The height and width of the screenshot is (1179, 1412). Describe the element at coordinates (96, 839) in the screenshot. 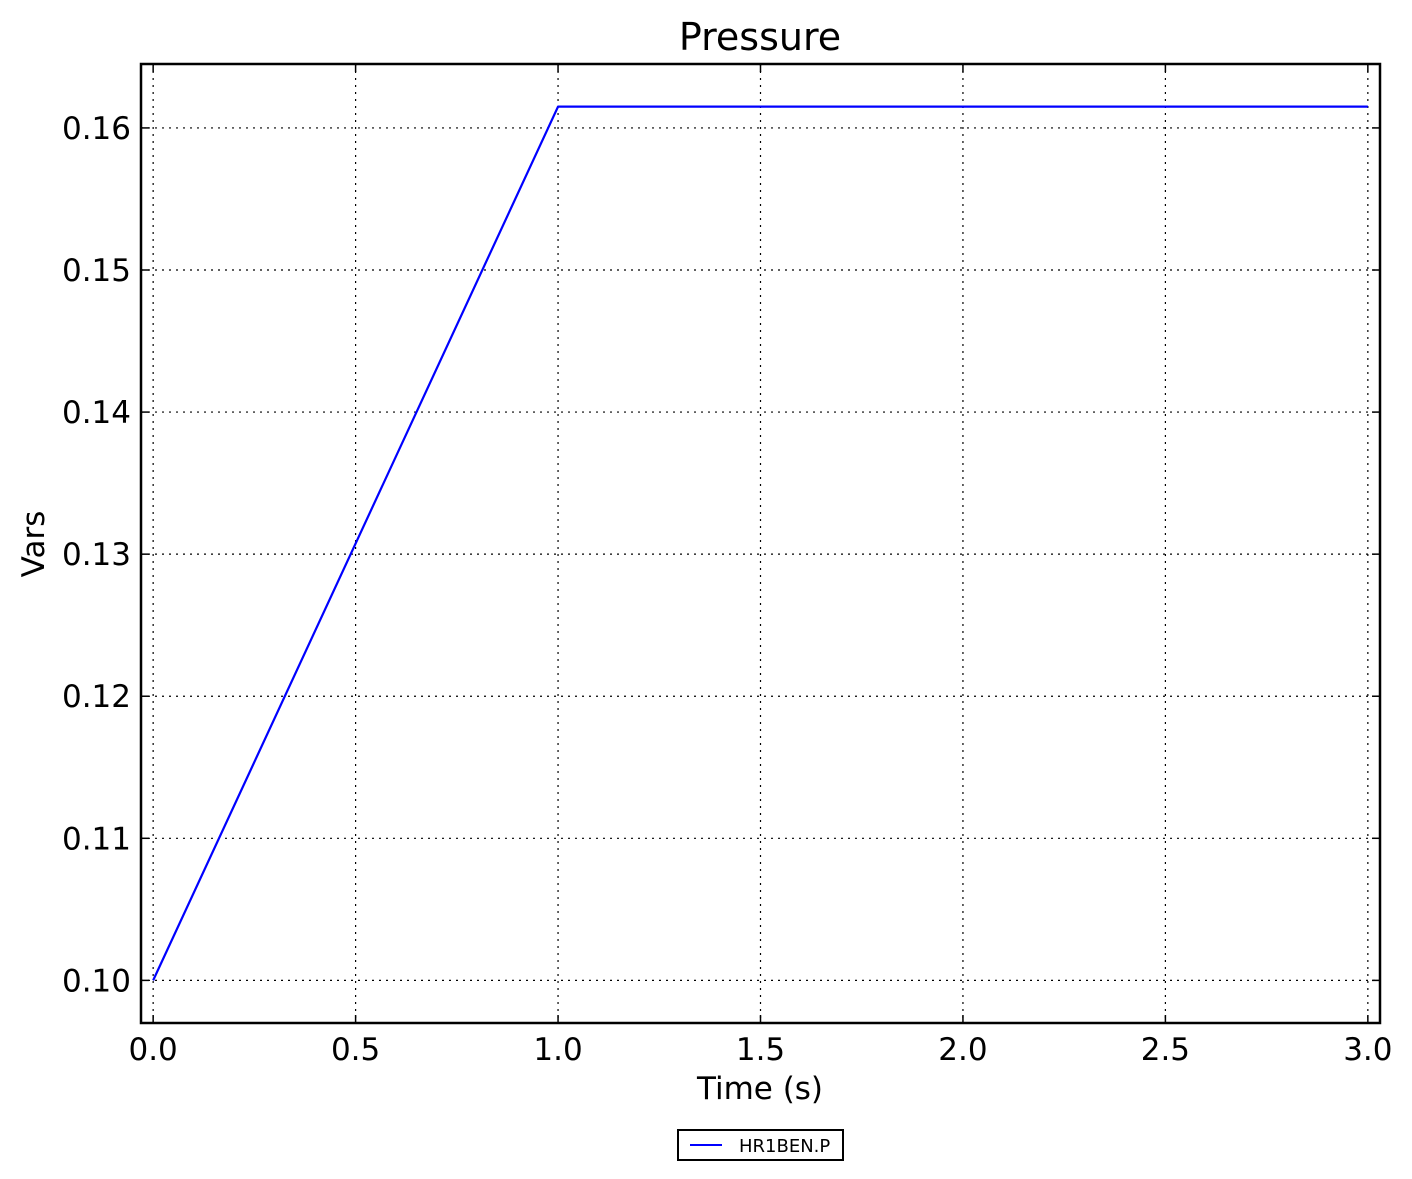

I see `y-tick-label: 0.11` at that location.